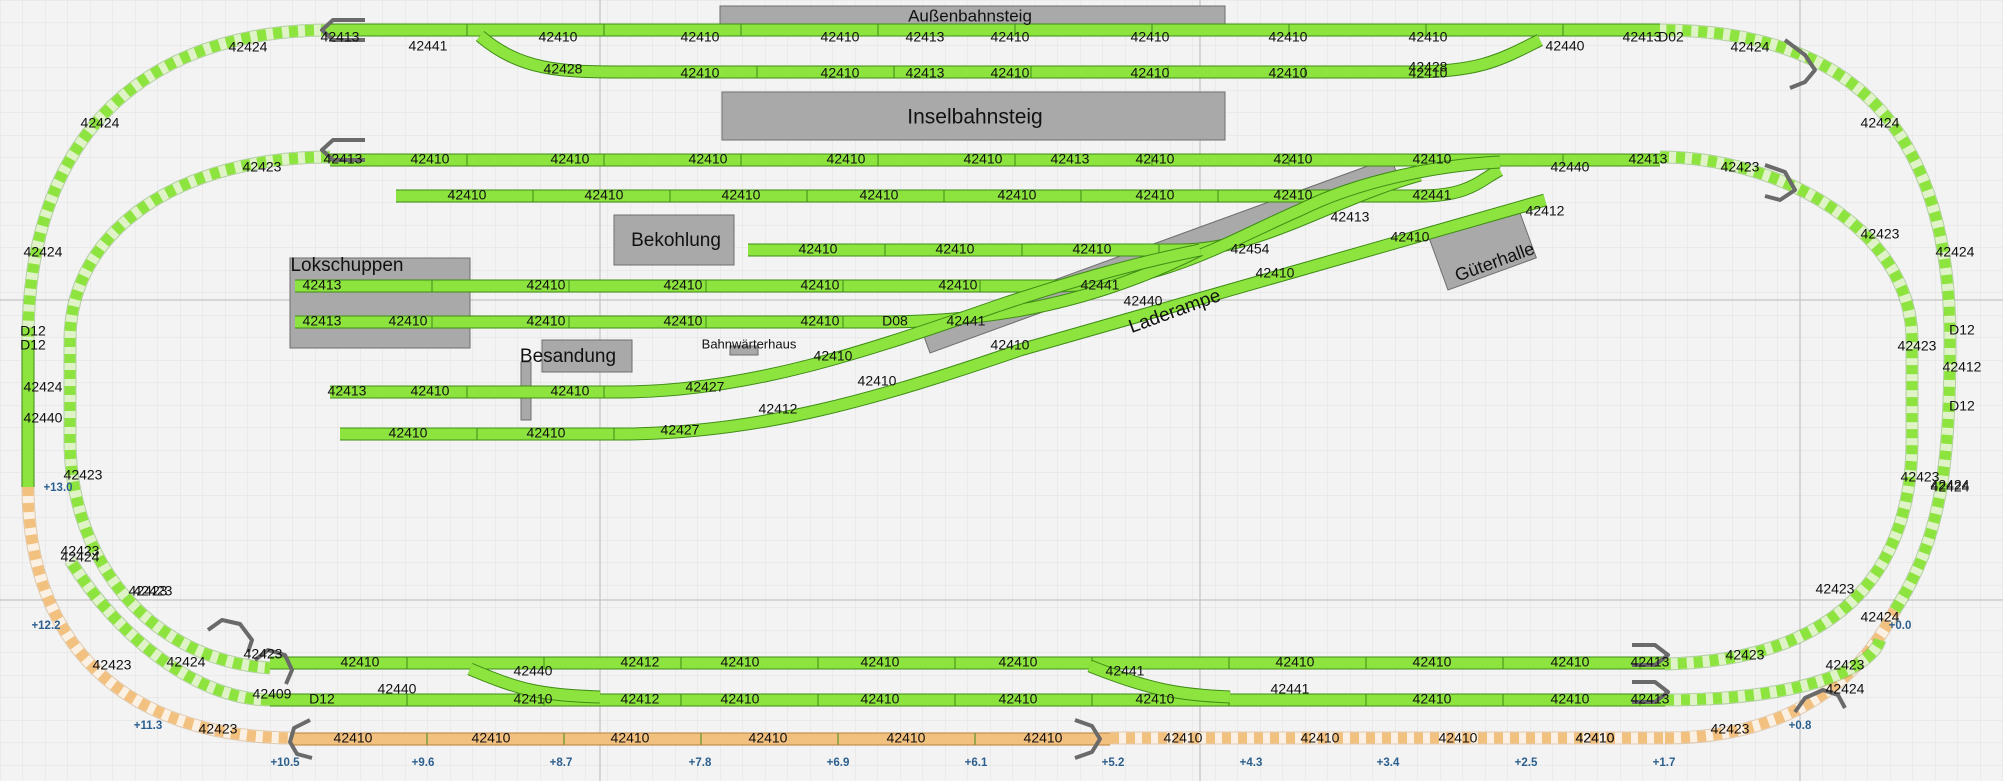 The height and width of the screenshot is (781, 2003). What do you see at coordinates (1150, 37) in the screenshot?
I see `track-label-t9: 42410` at bounding box center [1150, 37].